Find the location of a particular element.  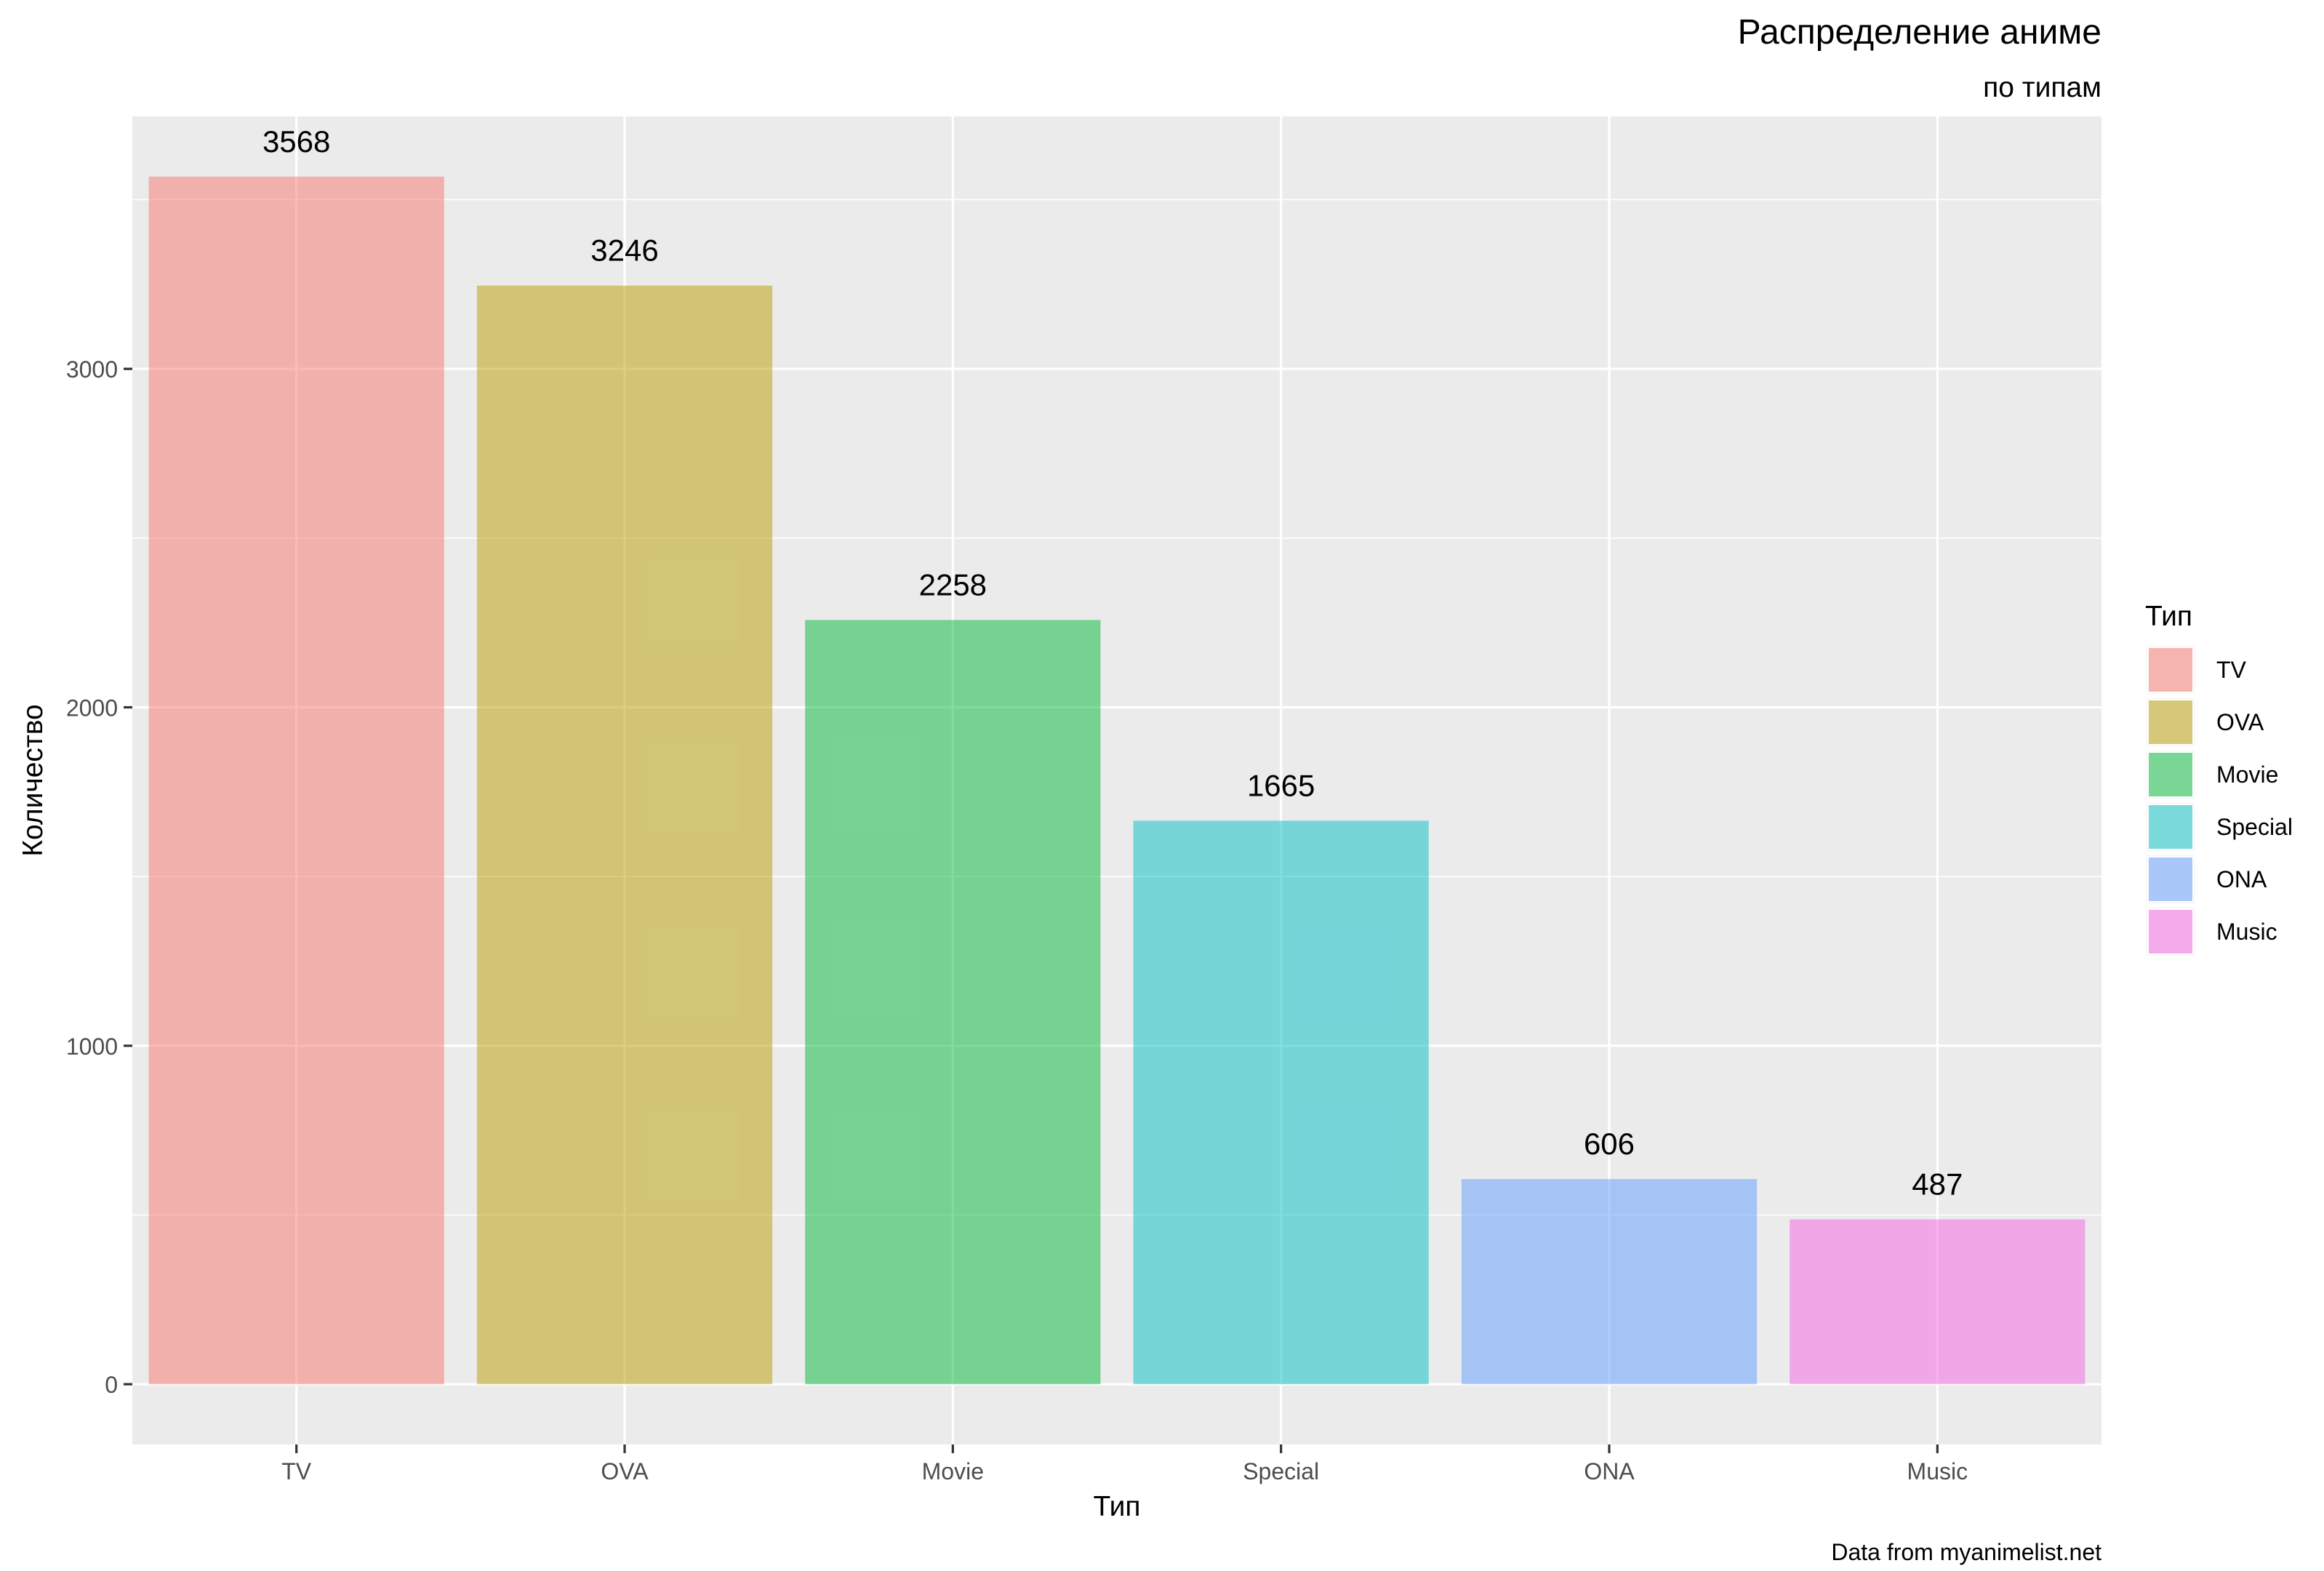

legend-label: Music is located at coordinates (2246, 932).